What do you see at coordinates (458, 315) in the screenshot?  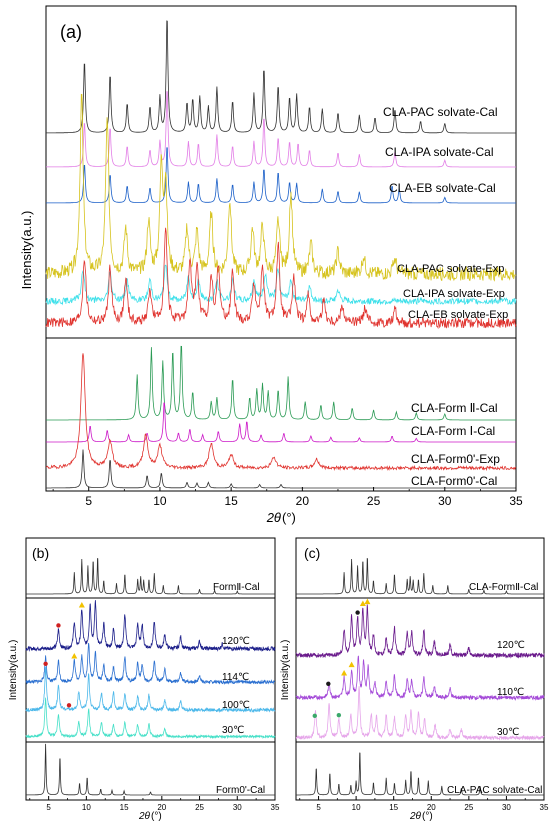 I see `label-eb-exp: CLA-EB solvate-Exp` at bounding box center [458, 315].